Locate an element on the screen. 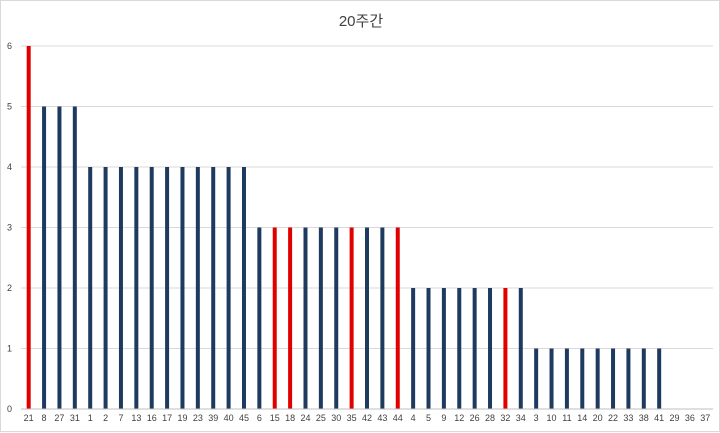  x-tick-label: 5 is located at coordinates (428, 418).